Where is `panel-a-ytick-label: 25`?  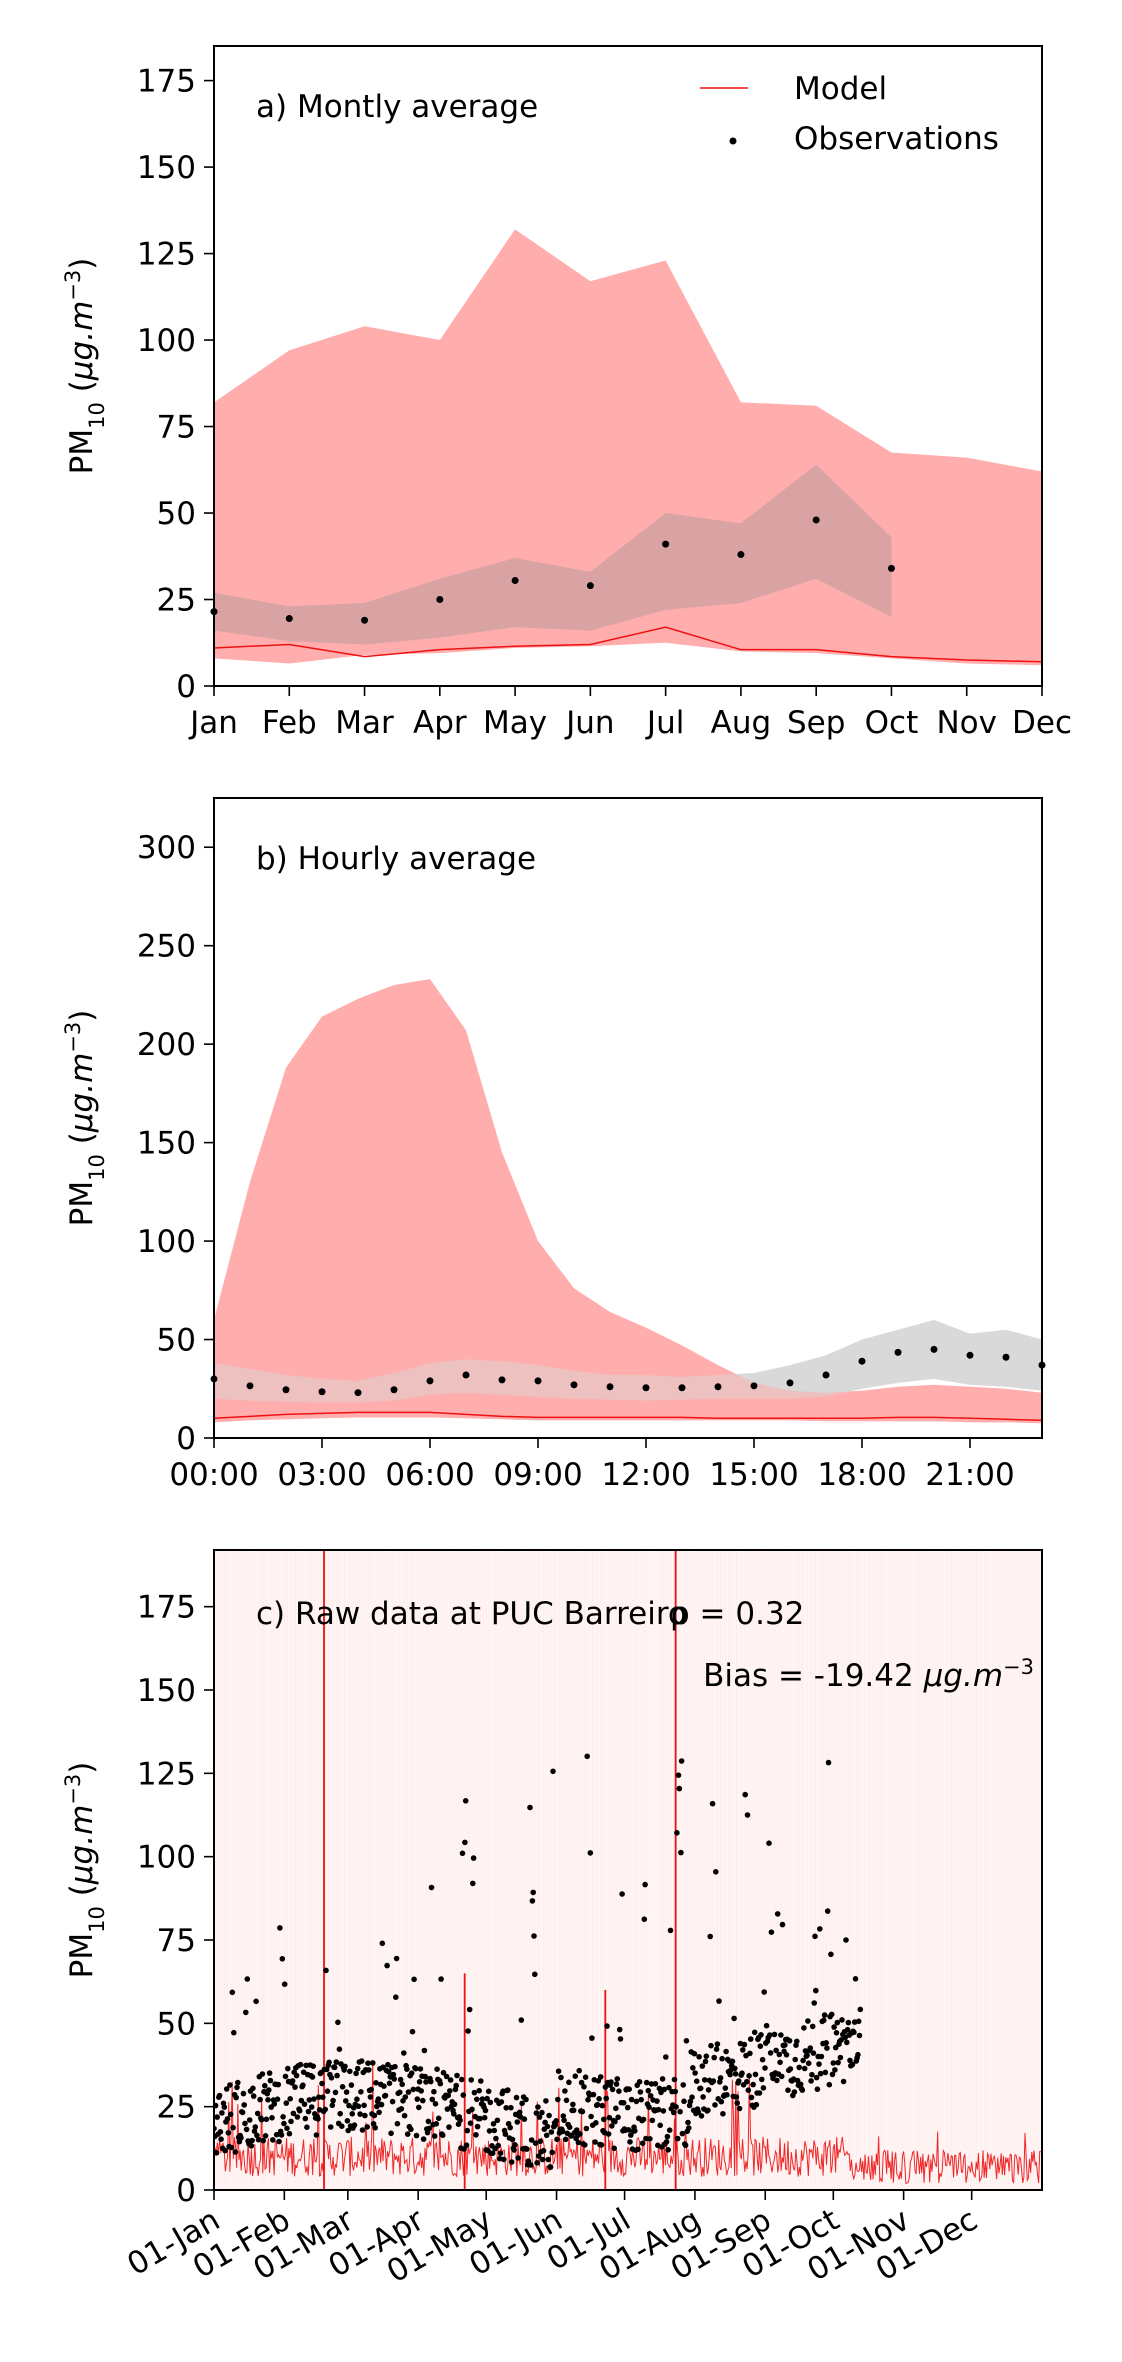
panel-a-ytick-label: 25 is located at coordinates (176, 601).